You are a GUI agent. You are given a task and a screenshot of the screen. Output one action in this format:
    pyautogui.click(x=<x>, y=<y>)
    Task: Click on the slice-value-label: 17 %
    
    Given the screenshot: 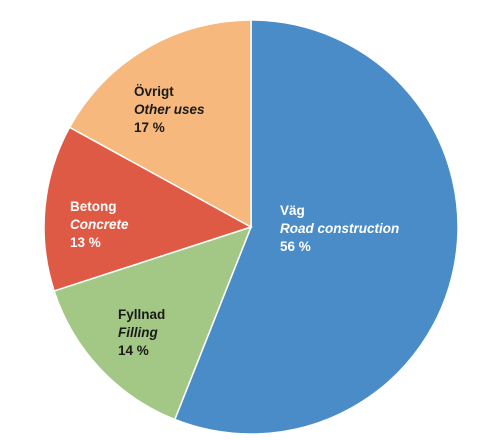 What is the action you would take?
    pyautogui.click(x=149, y=127)
    